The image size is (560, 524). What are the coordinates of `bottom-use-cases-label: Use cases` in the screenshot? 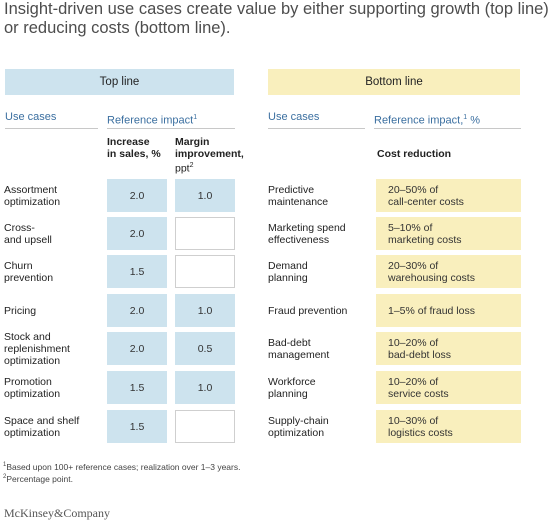 It's located at (294, 117).